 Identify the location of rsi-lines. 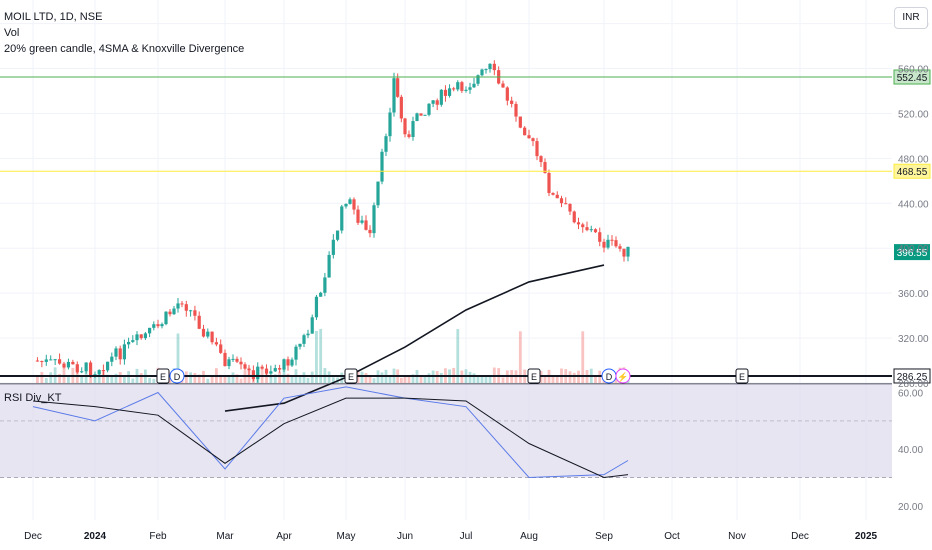
(330, 432).